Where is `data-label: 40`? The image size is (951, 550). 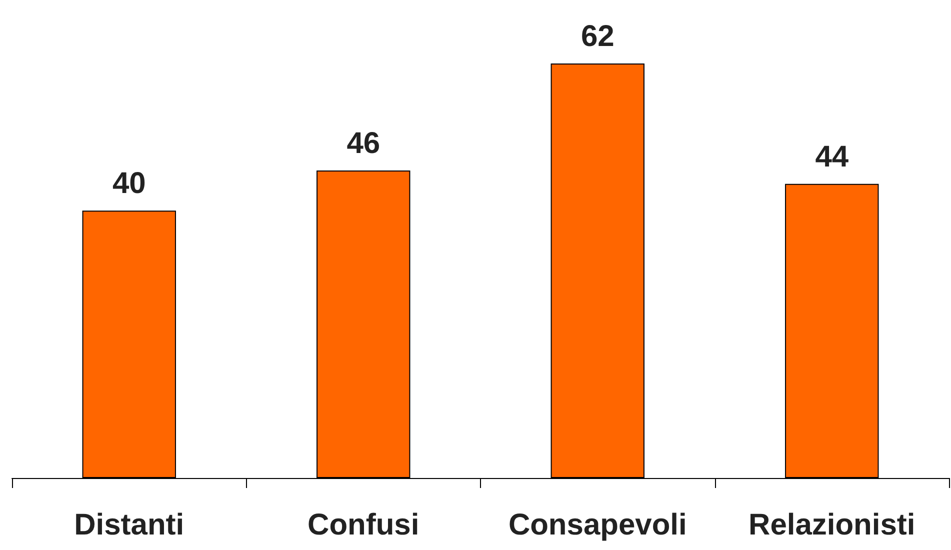 data-label: 40 is located at coordinates (129, 183).